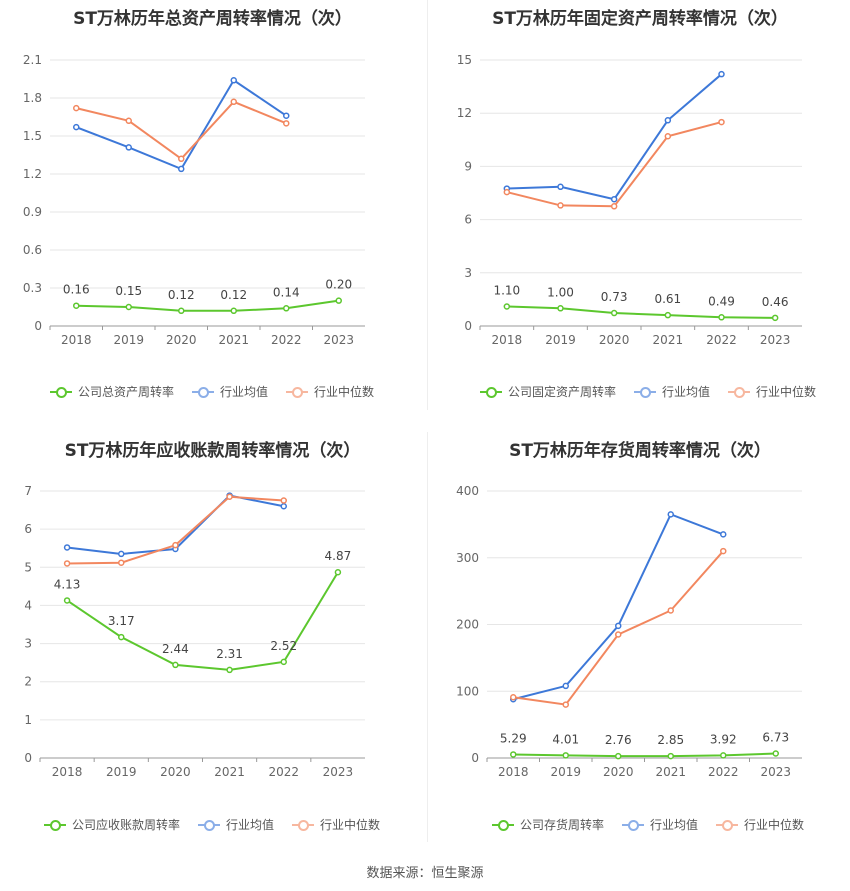 The image size is (850, 891). What do you see at coordinates (121, 772) in the screenshot?
I see `x-tick-label: 2019` at bounding box center [121, 772].